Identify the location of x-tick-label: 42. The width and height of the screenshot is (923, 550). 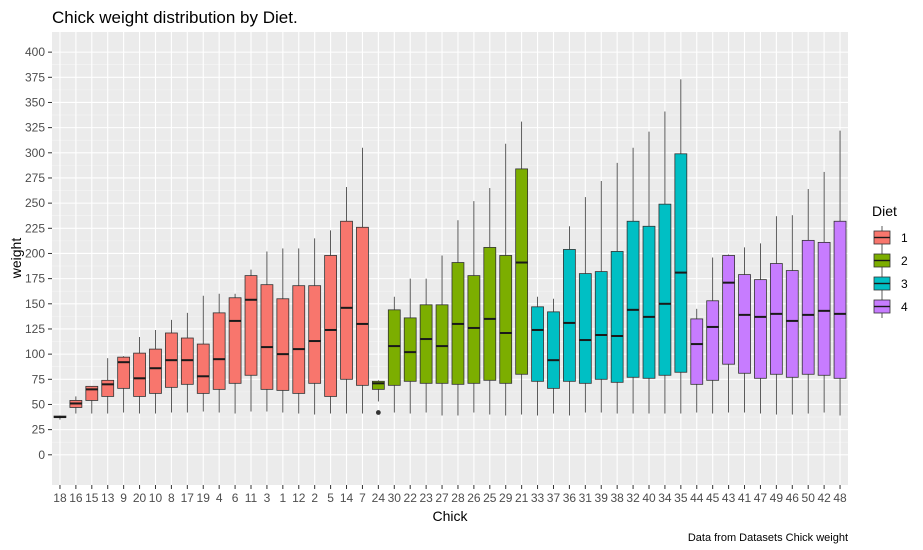
(824, 498).